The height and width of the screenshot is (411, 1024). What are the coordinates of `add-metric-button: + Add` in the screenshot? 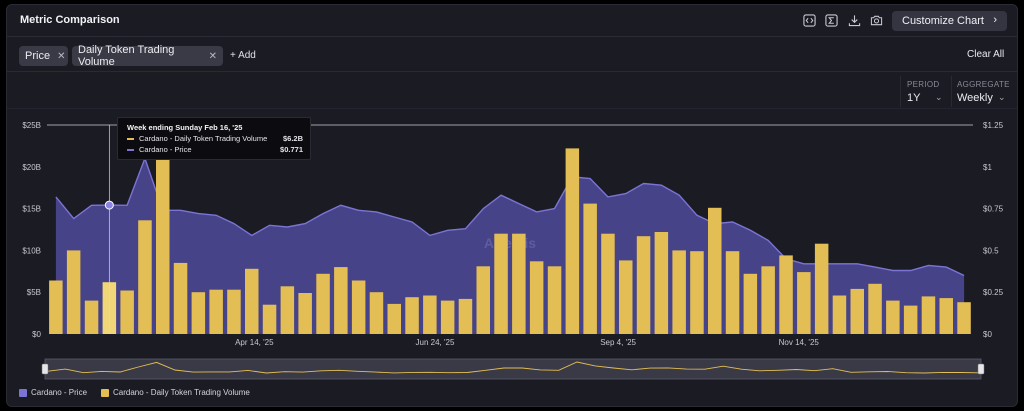 It's located at (243, 55).